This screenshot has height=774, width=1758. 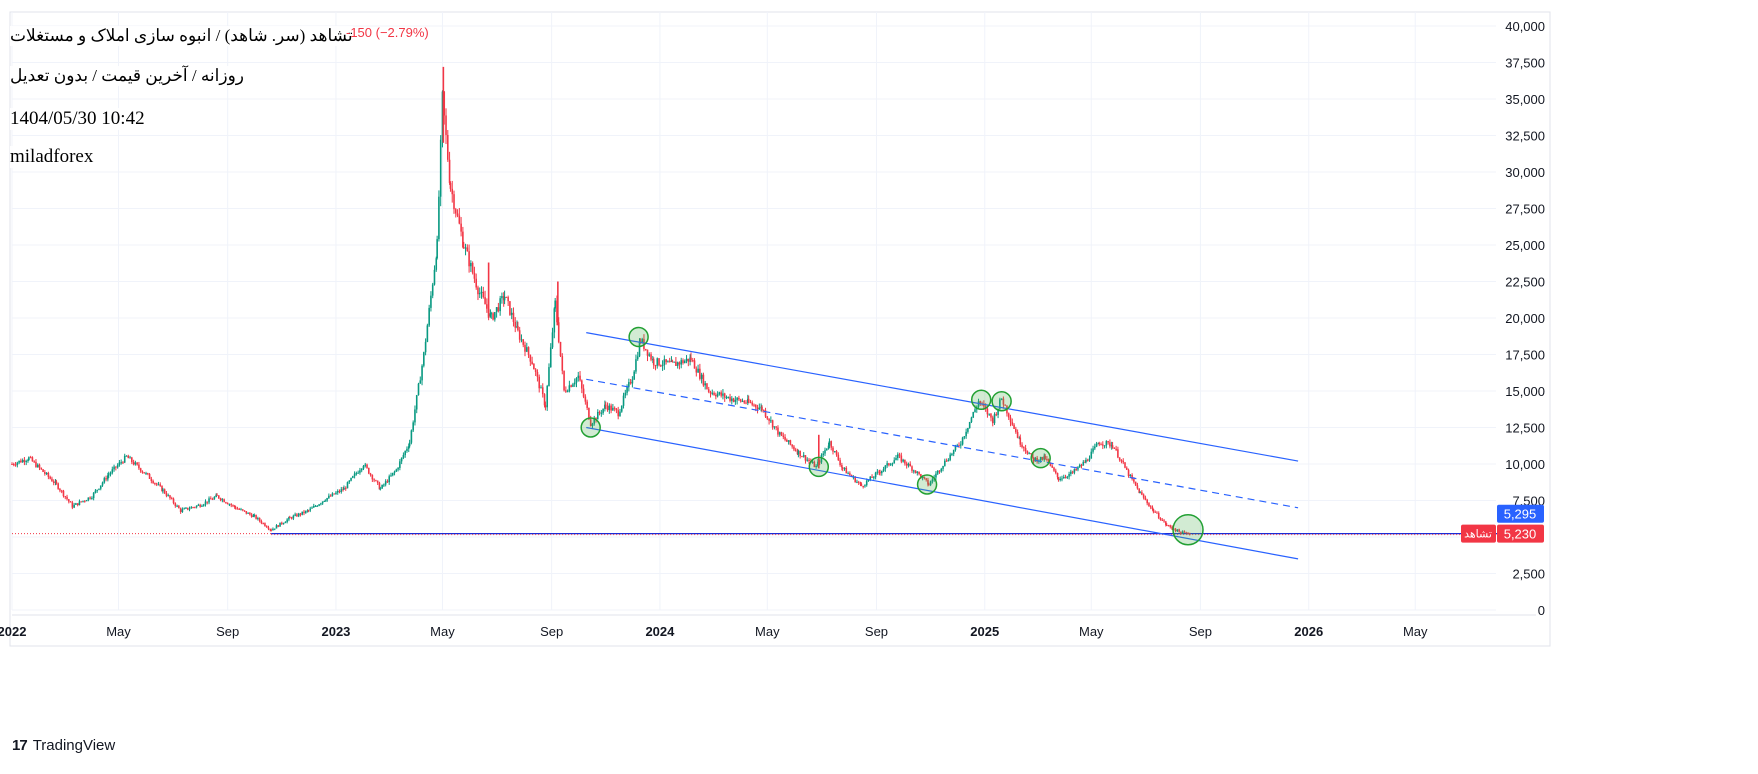 I want to click on price-label-box, so click(x=1520, y=513).